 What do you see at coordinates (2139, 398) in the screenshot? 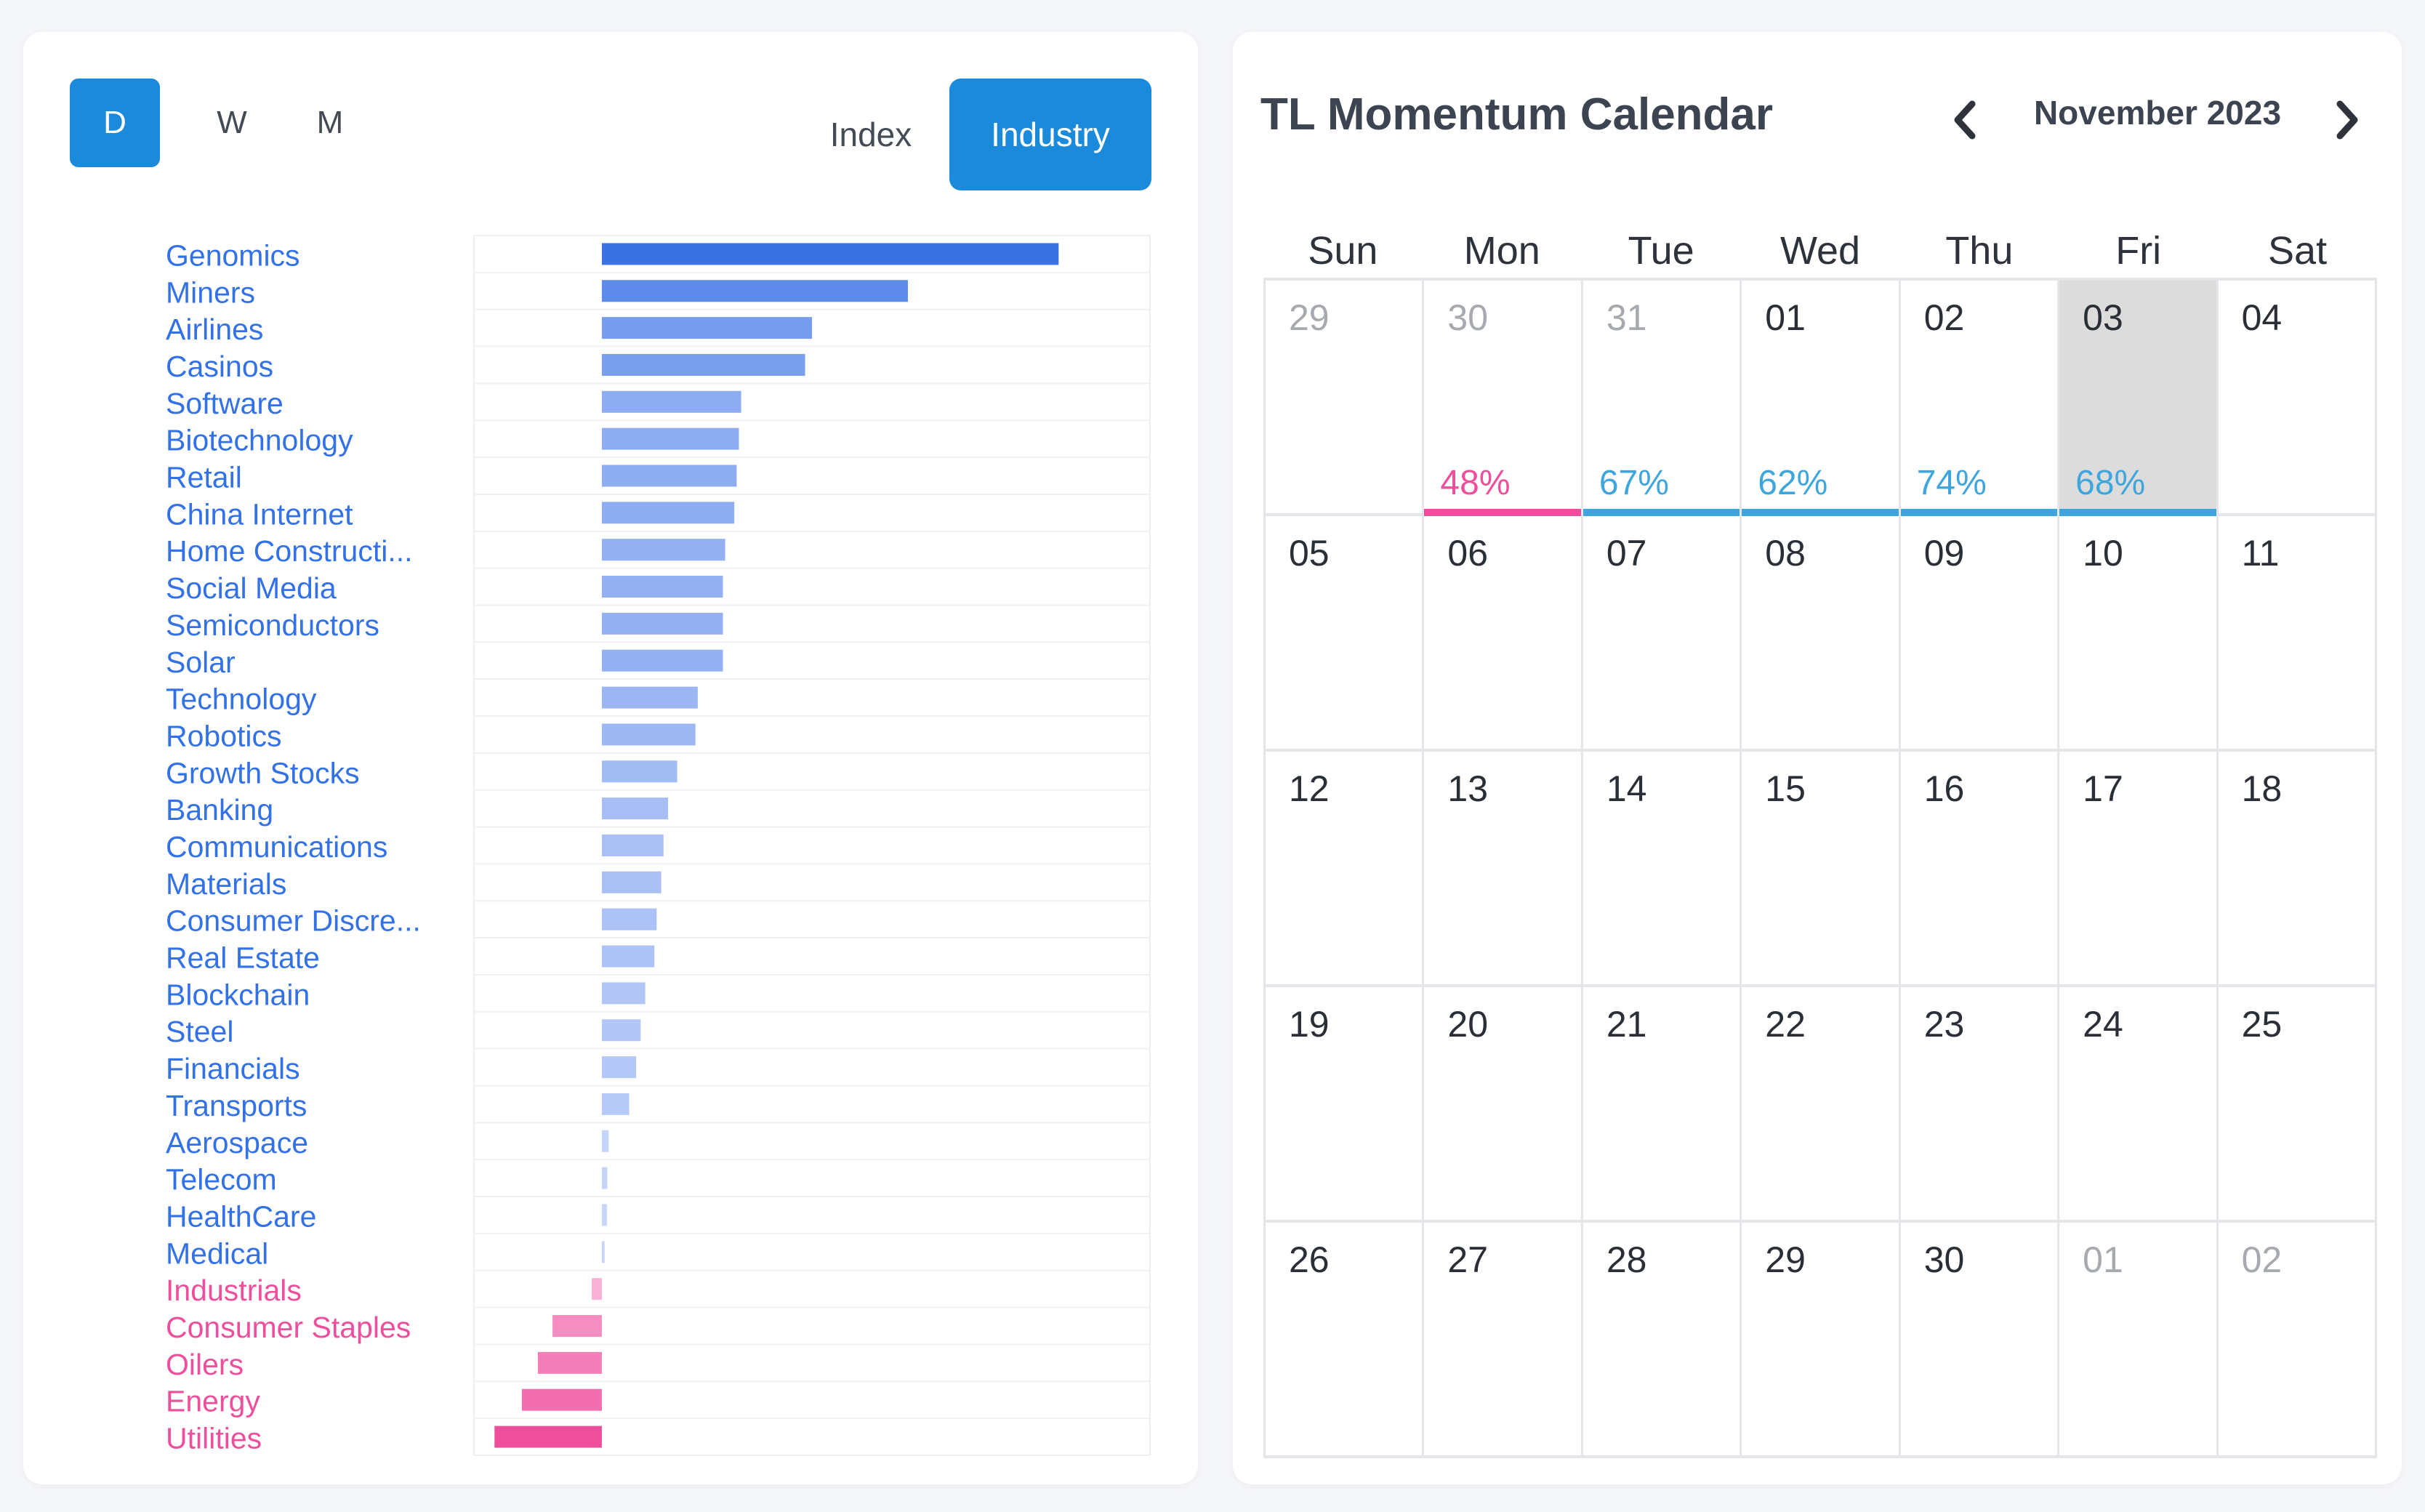
I see `calendar-day: 03 68%` at bounding box center [2139, 398].